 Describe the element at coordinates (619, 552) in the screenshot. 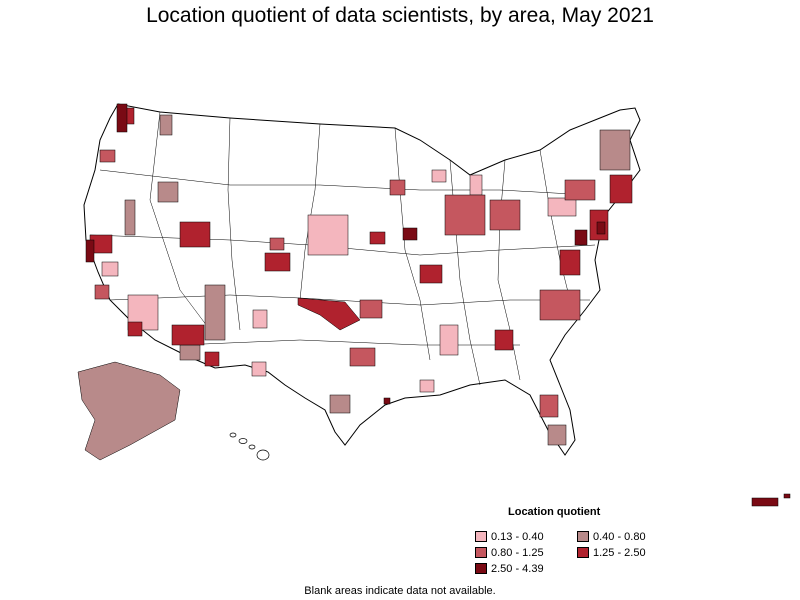

I see `legend-label: 1.25 - 2.50` at that location.